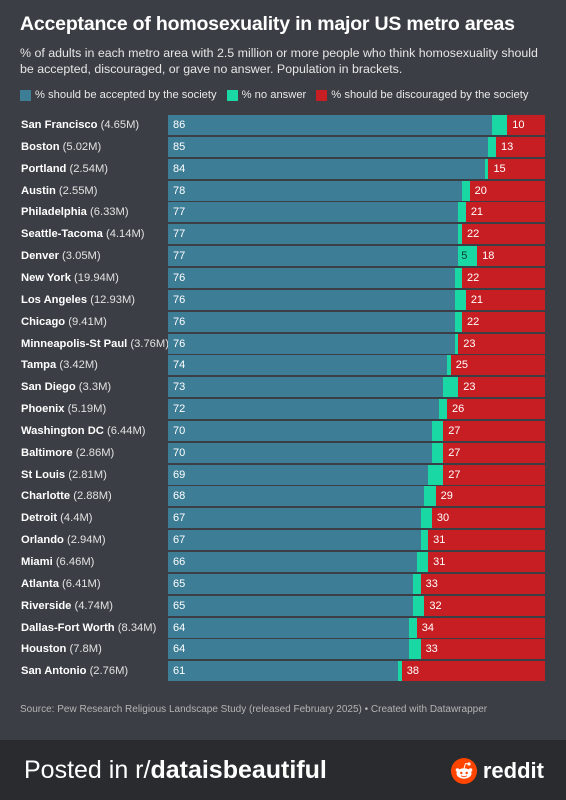  What do you see at coordinates (516, 168) in the screenshot?
I see `bar-segment-discouraged: 15` at bounding box center [516, 168].